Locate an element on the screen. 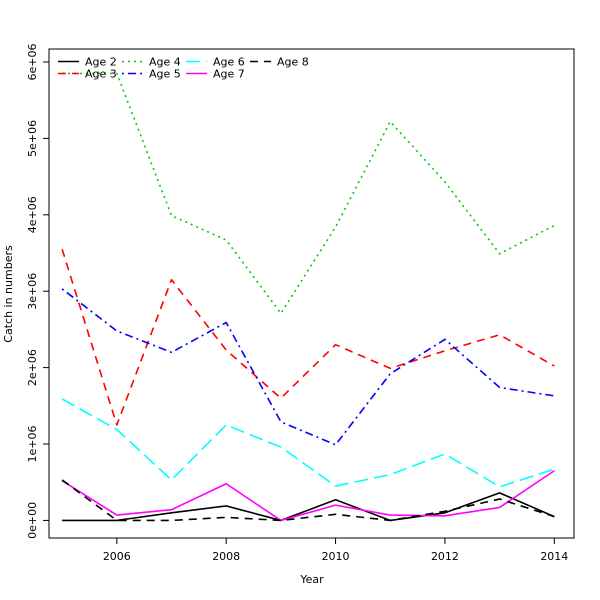  legend-label: Age 5 is located at coordinates (165, 74).